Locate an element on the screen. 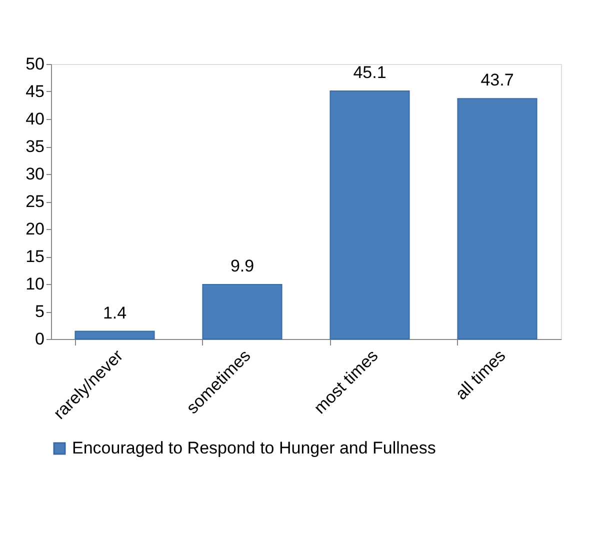  y-tick-label: 50 is located at coordinates (35, 64).